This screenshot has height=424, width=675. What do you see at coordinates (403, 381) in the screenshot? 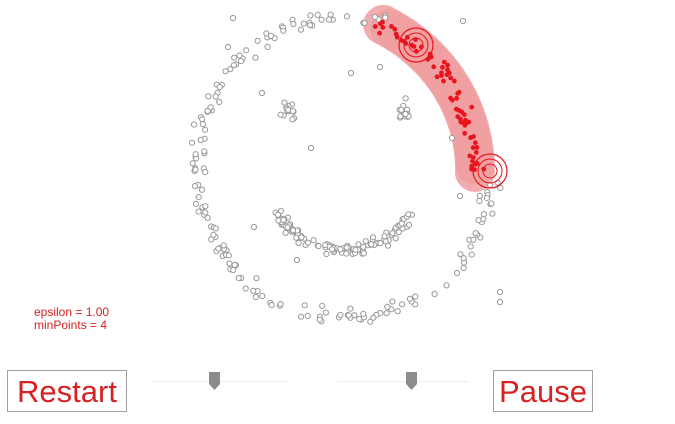
I see `minpoints-slider-track` at bounding box center [403, 381].